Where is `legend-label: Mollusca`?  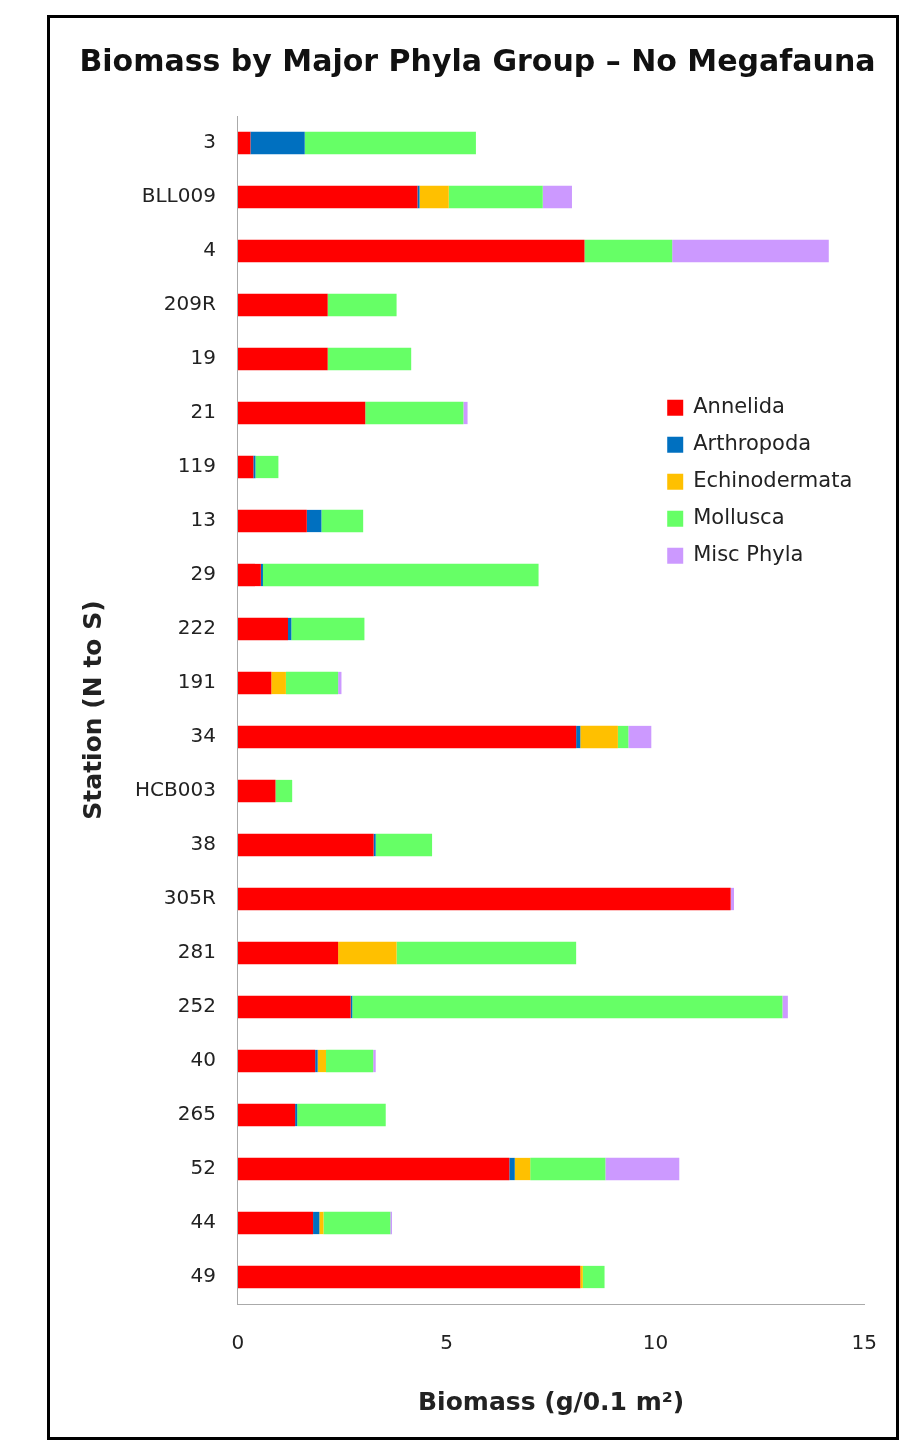 legend-label: Mollusca is located at coordinates (739, 517).